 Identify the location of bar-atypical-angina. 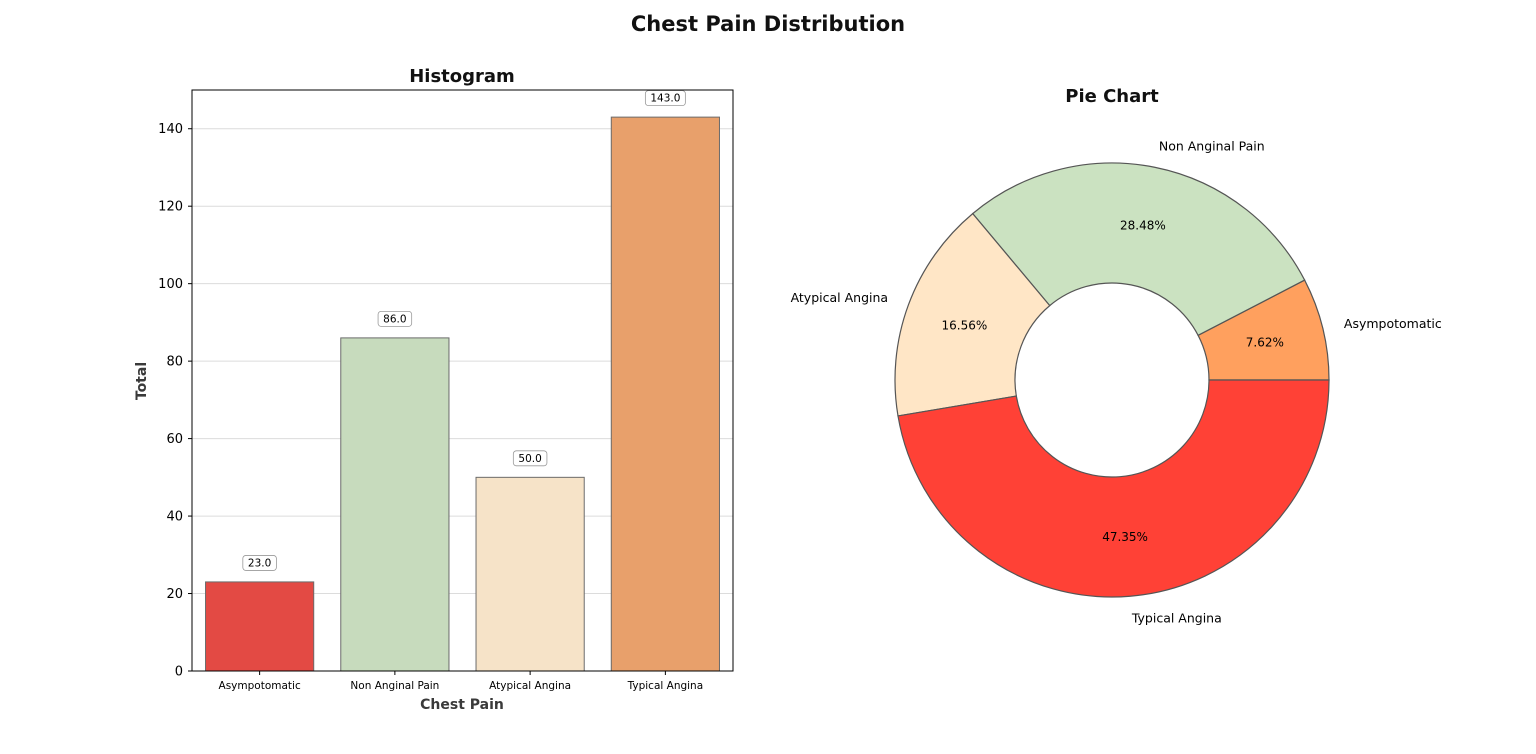
(530, 574).